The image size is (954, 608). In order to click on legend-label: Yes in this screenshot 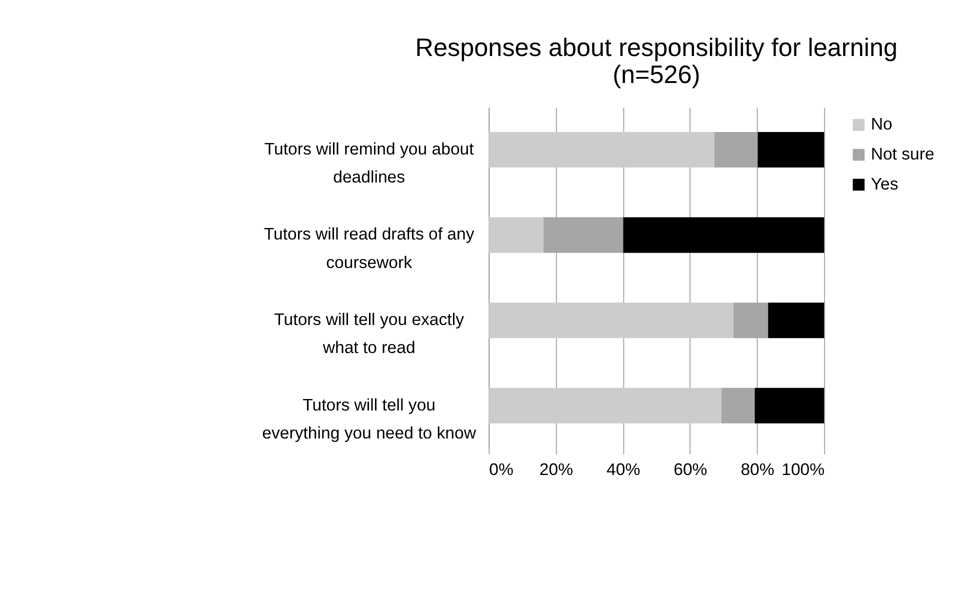, I will do `click(884, 184)`.